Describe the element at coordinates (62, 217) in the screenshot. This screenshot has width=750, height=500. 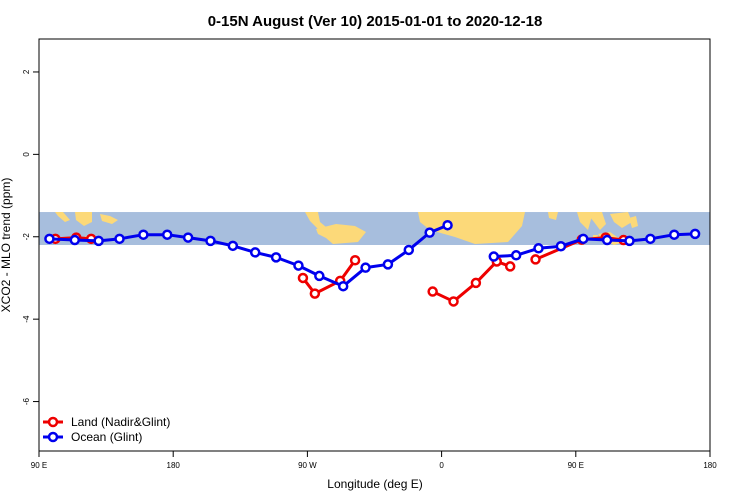
I see `map-land-sumatra` at that location.